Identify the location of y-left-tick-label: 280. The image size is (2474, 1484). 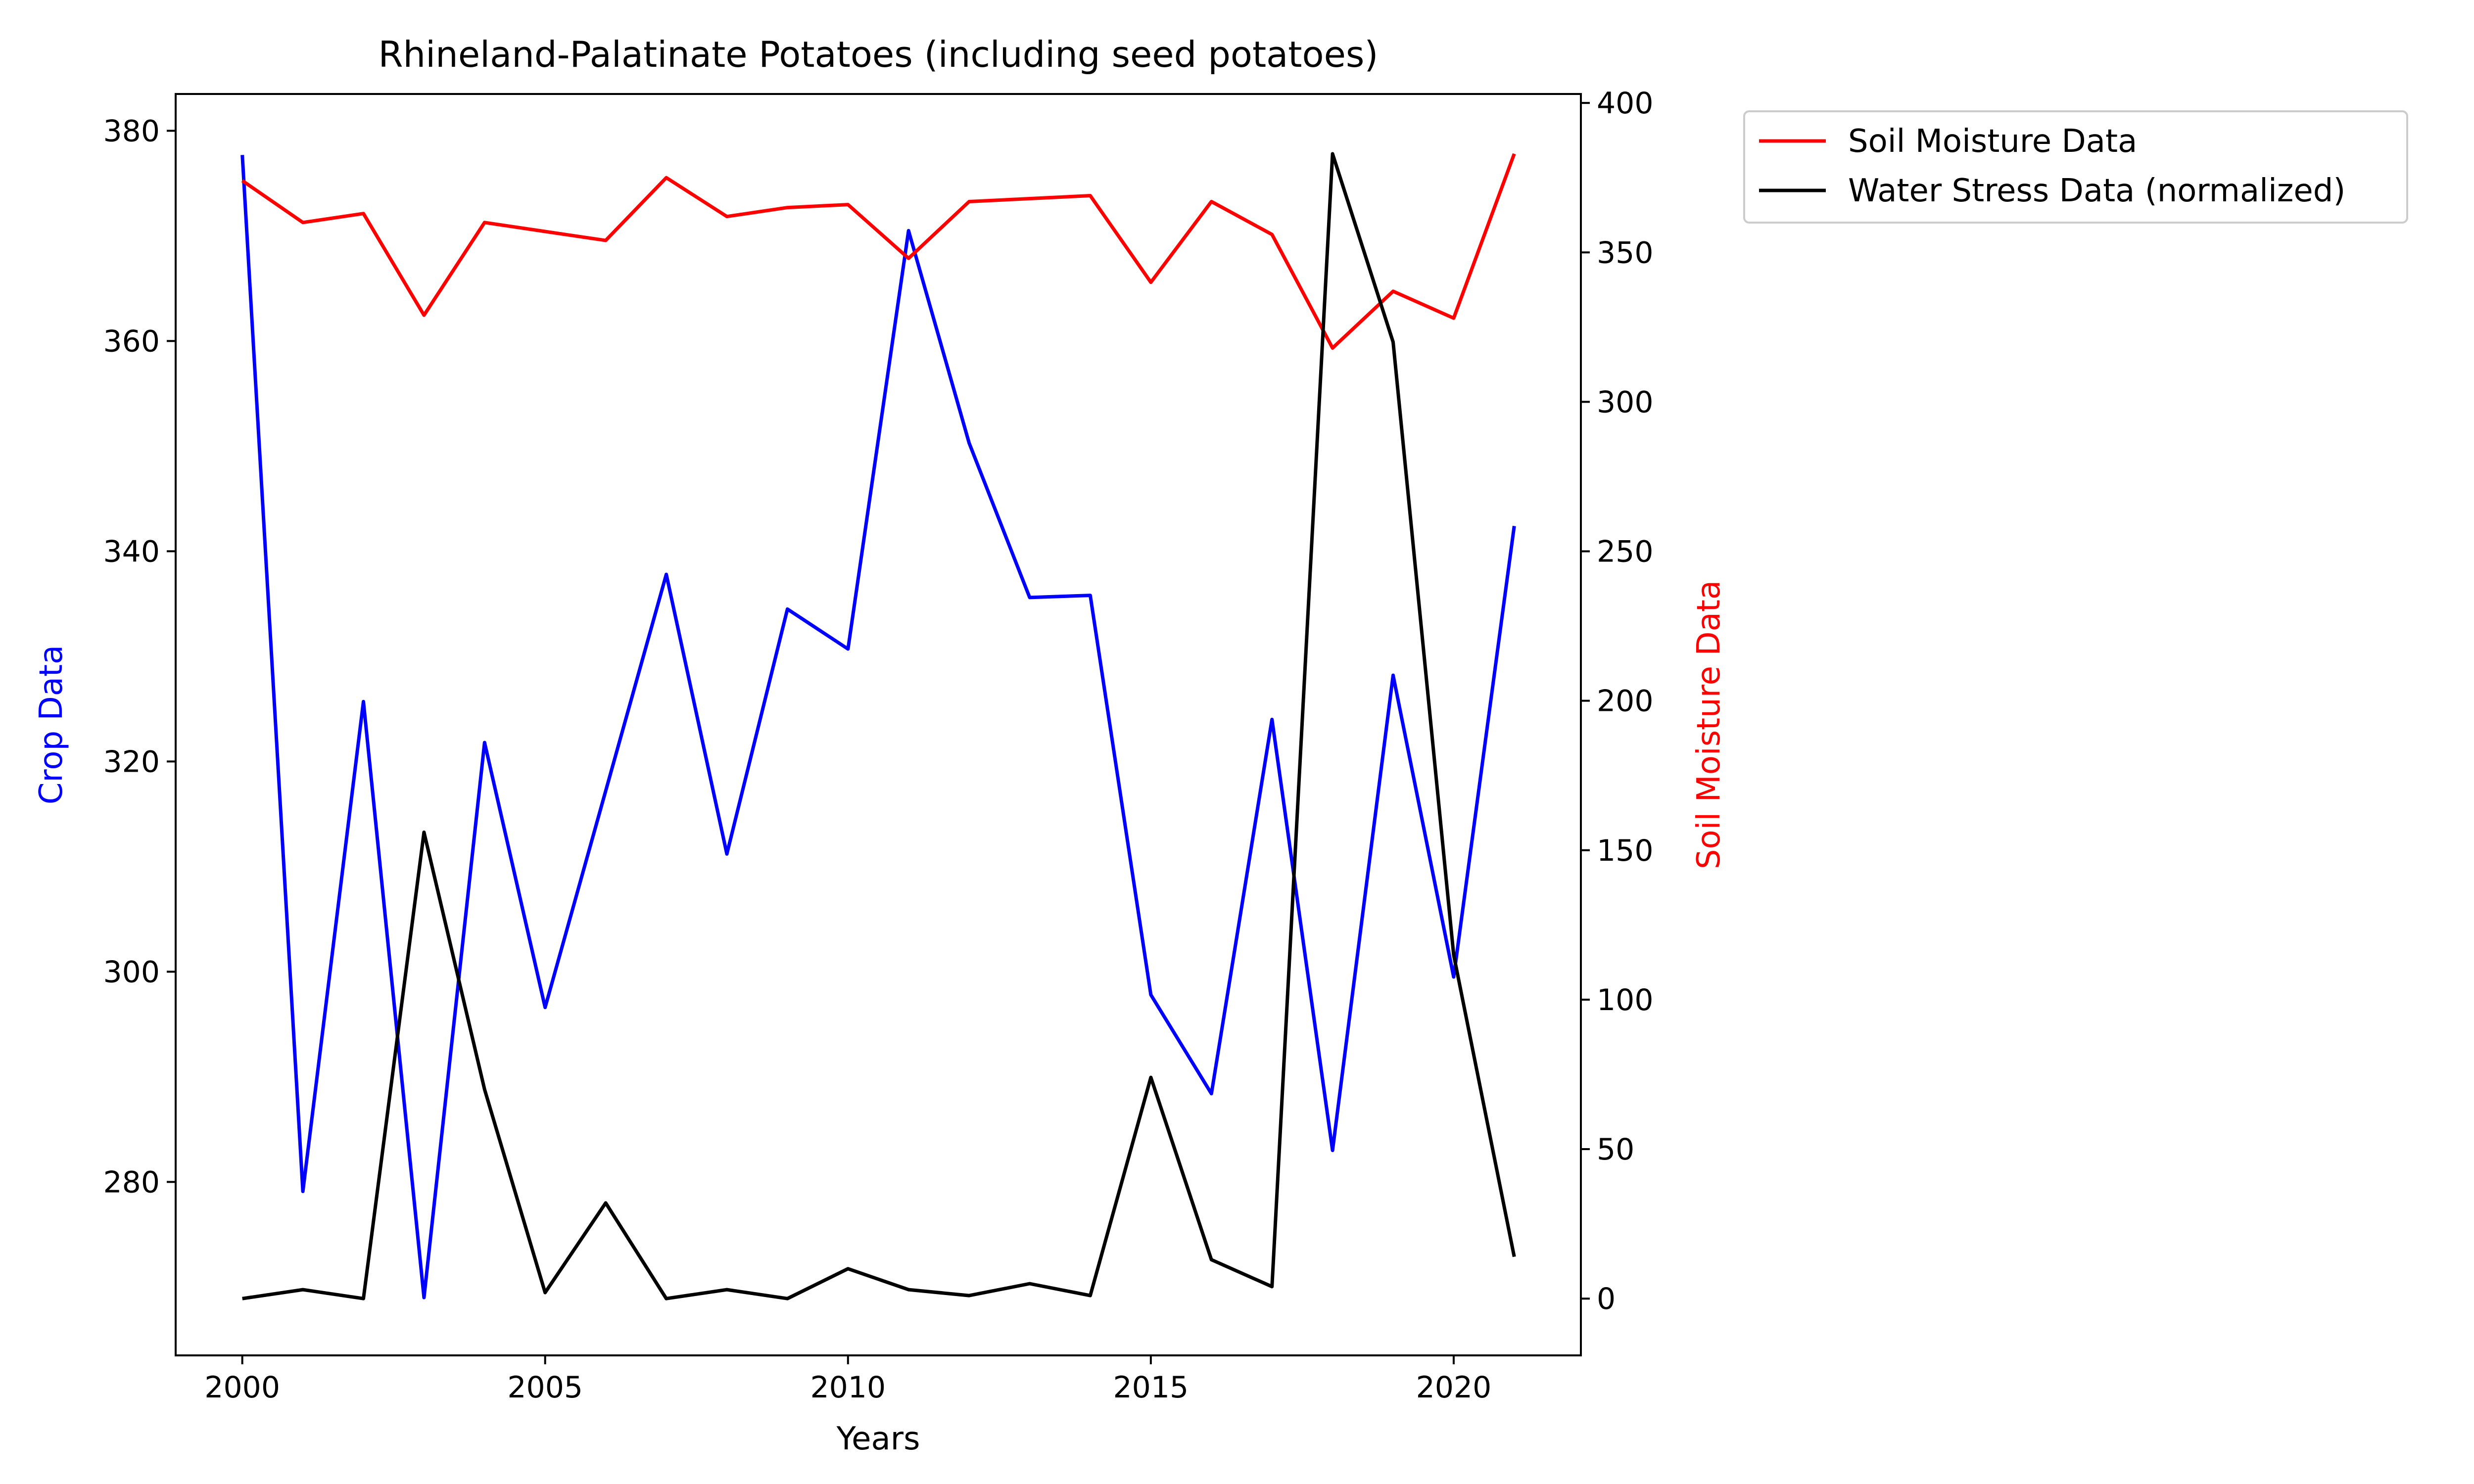
(132, 1182).